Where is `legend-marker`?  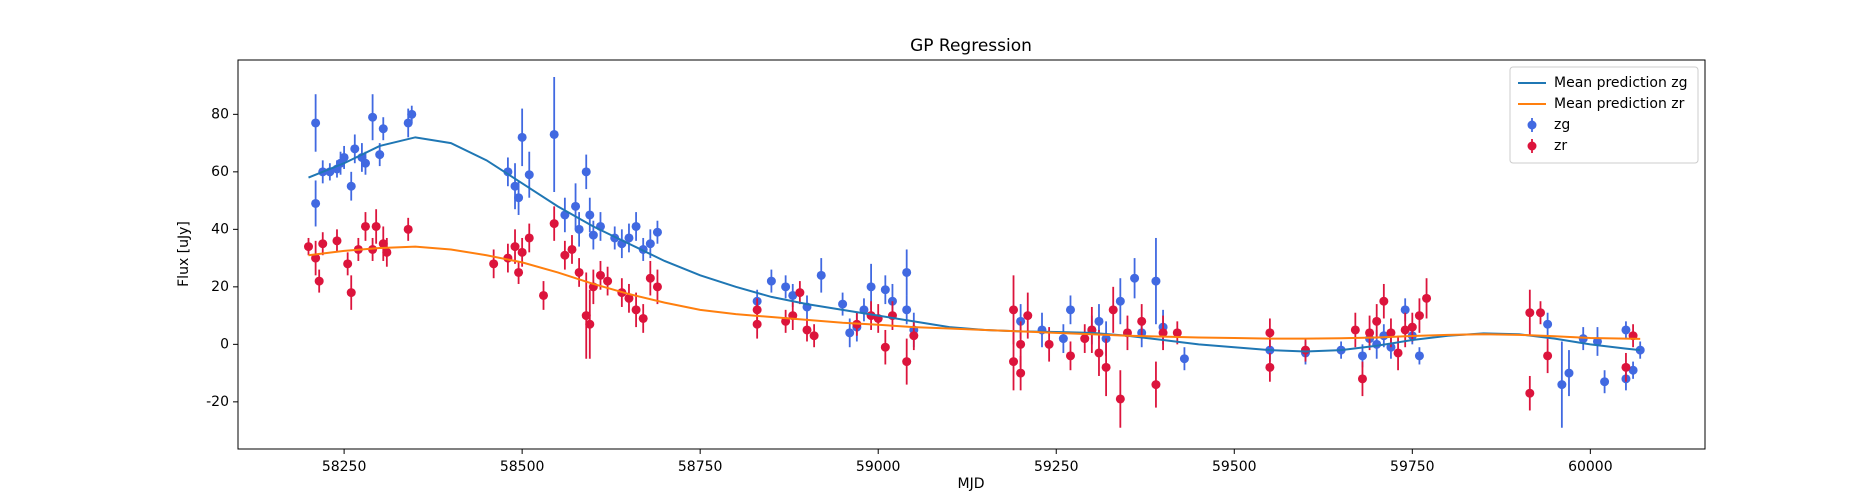 legend-marker is located at coordinates (1532, 125).